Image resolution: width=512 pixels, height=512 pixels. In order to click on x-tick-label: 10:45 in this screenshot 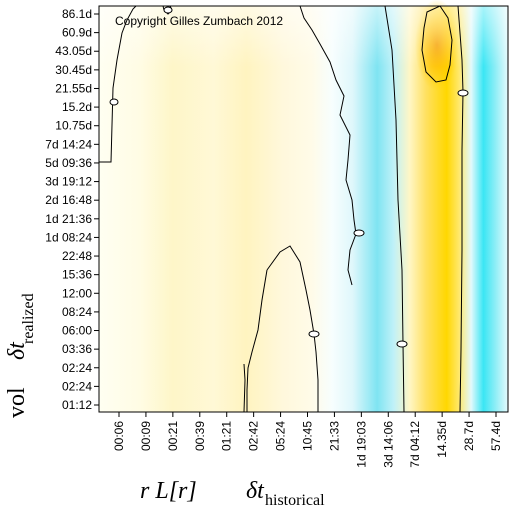, I will do `click(308, 436)`.